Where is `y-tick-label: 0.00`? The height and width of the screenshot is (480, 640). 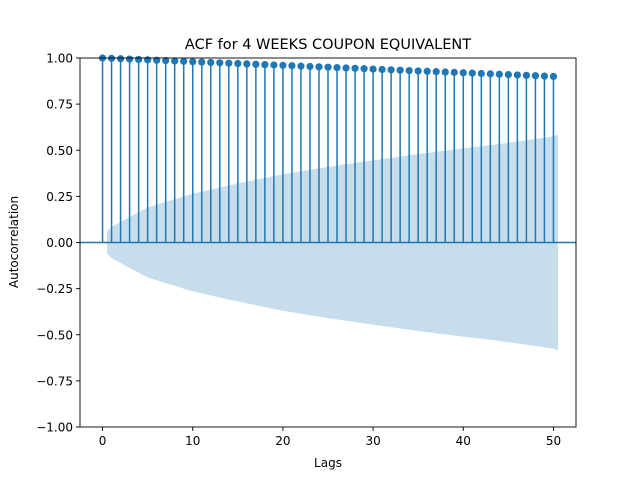 y-tick-label: 0.00 is located at coordinates (59, 243).